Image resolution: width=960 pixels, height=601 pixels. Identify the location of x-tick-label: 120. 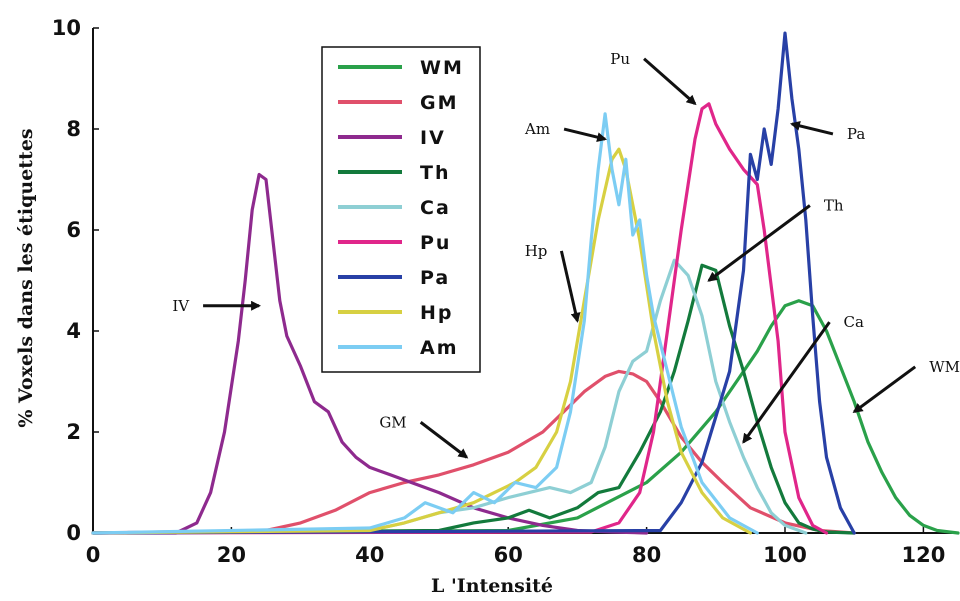
(923, 555).